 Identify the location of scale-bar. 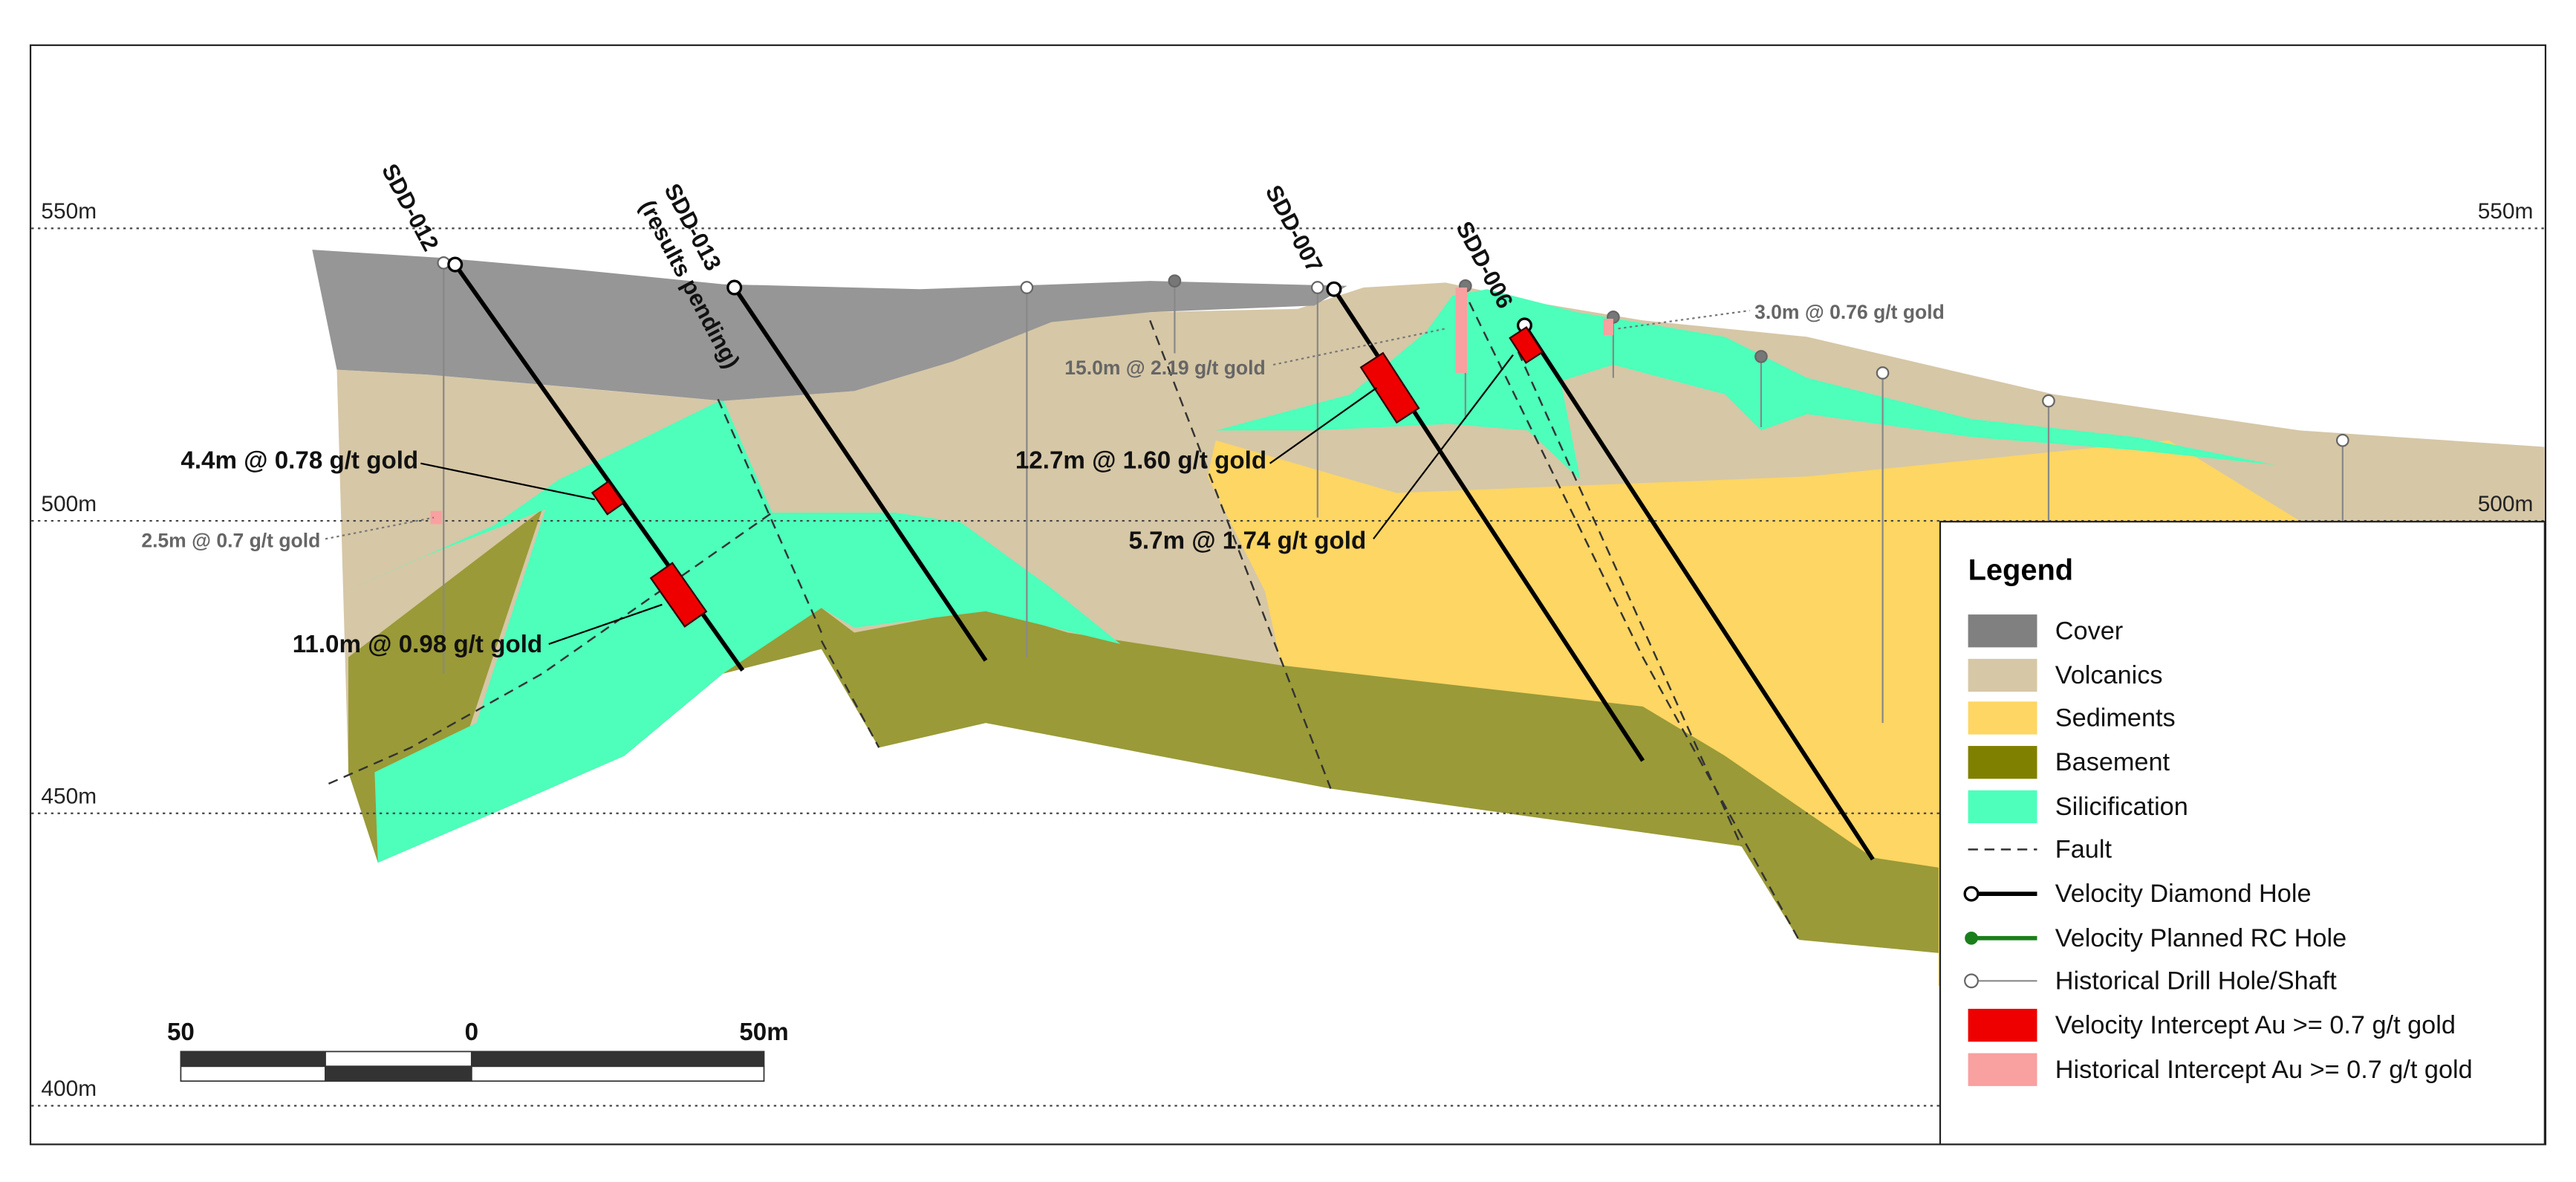
(472, 1066).